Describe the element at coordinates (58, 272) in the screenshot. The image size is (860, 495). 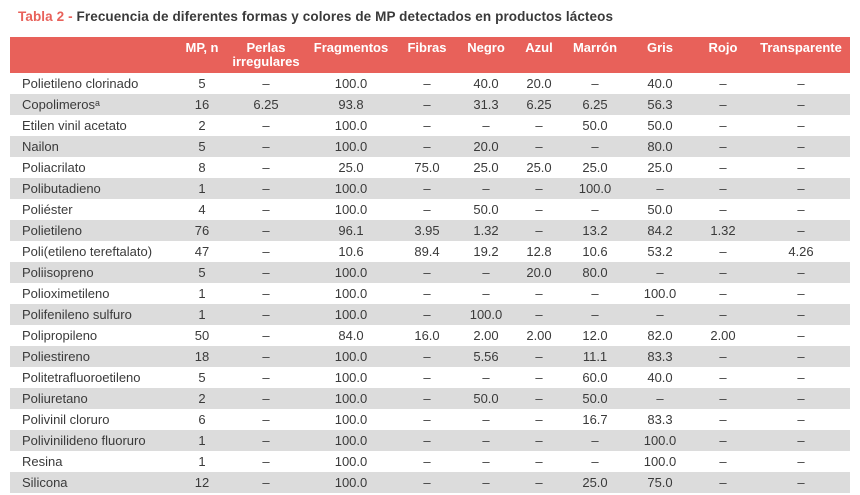
I see `polymer-name: Poliisopreno` at that location.